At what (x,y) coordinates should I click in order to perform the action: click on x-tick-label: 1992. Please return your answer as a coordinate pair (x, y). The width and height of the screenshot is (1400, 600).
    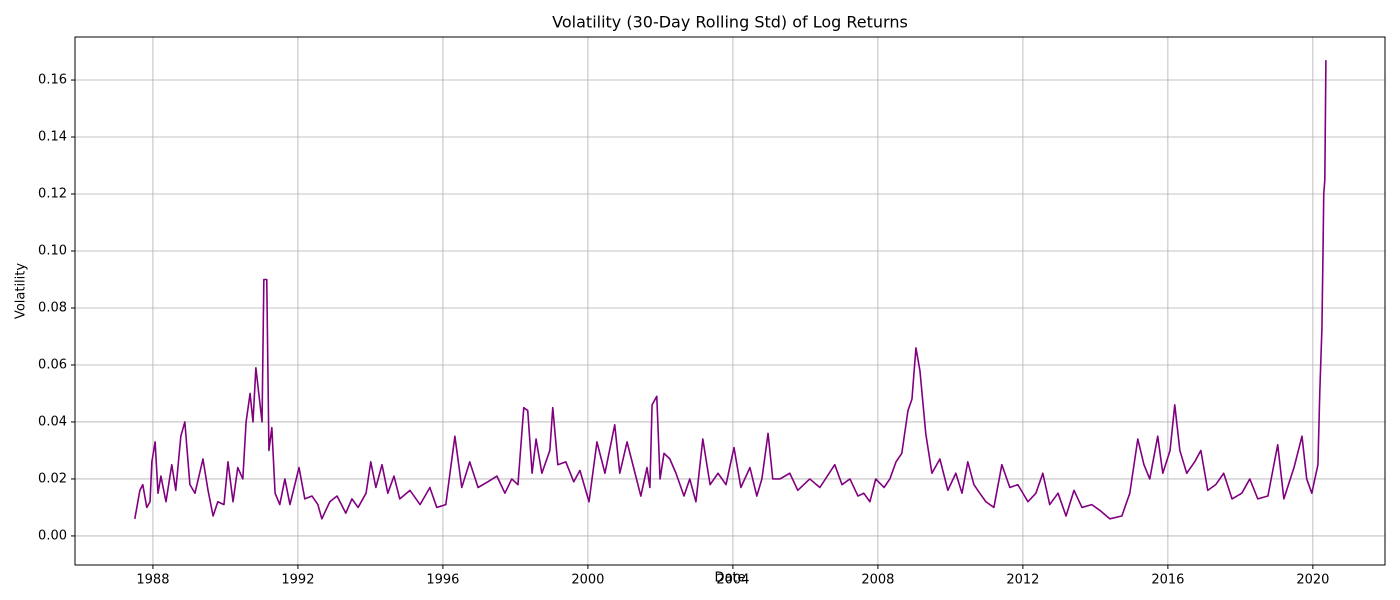
    Looking at the image, I should click on (297, 580).